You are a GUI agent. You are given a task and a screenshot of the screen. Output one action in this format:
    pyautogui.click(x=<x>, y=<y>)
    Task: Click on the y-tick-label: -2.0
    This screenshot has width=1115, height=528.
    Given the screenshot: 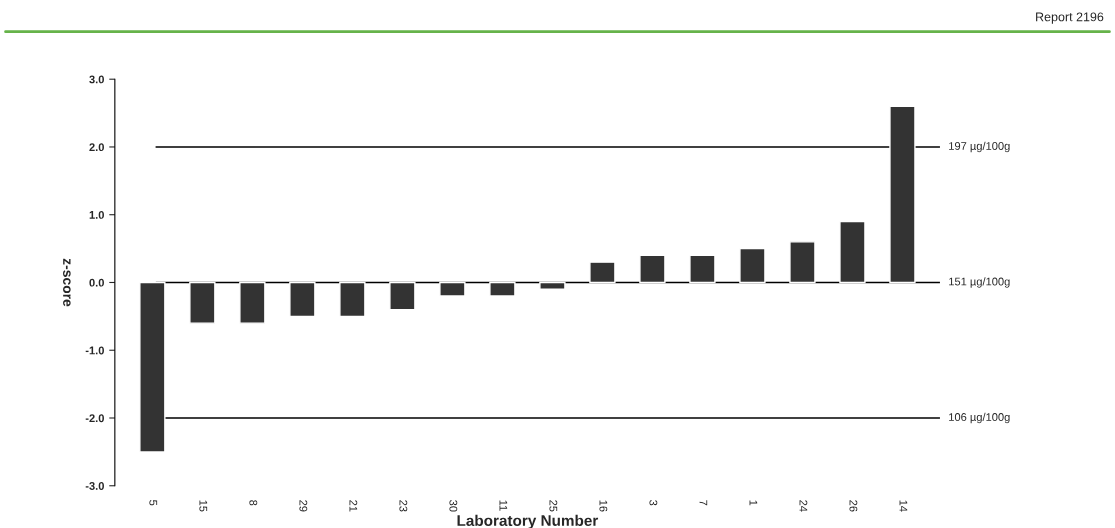 What is the action you would take?
    pyautogui.click(x=94, y=418)
    